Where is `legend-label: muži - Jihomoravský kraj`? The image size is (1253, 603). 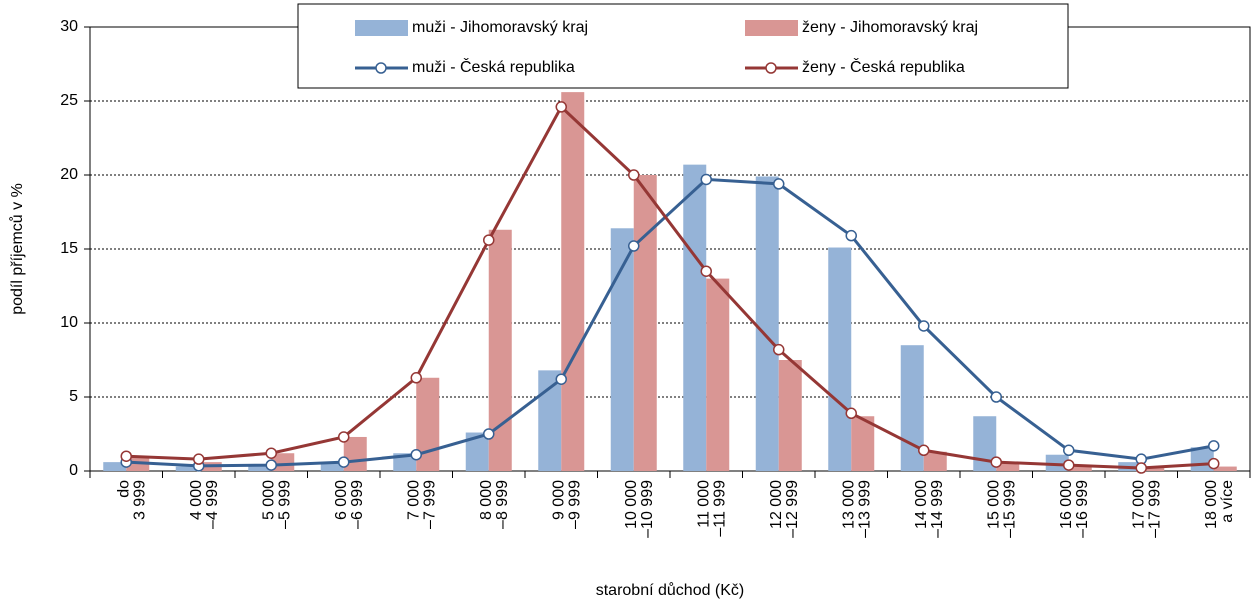 legend-label: muži - Jihomoravský kraj is located at coordinates (500, 27).